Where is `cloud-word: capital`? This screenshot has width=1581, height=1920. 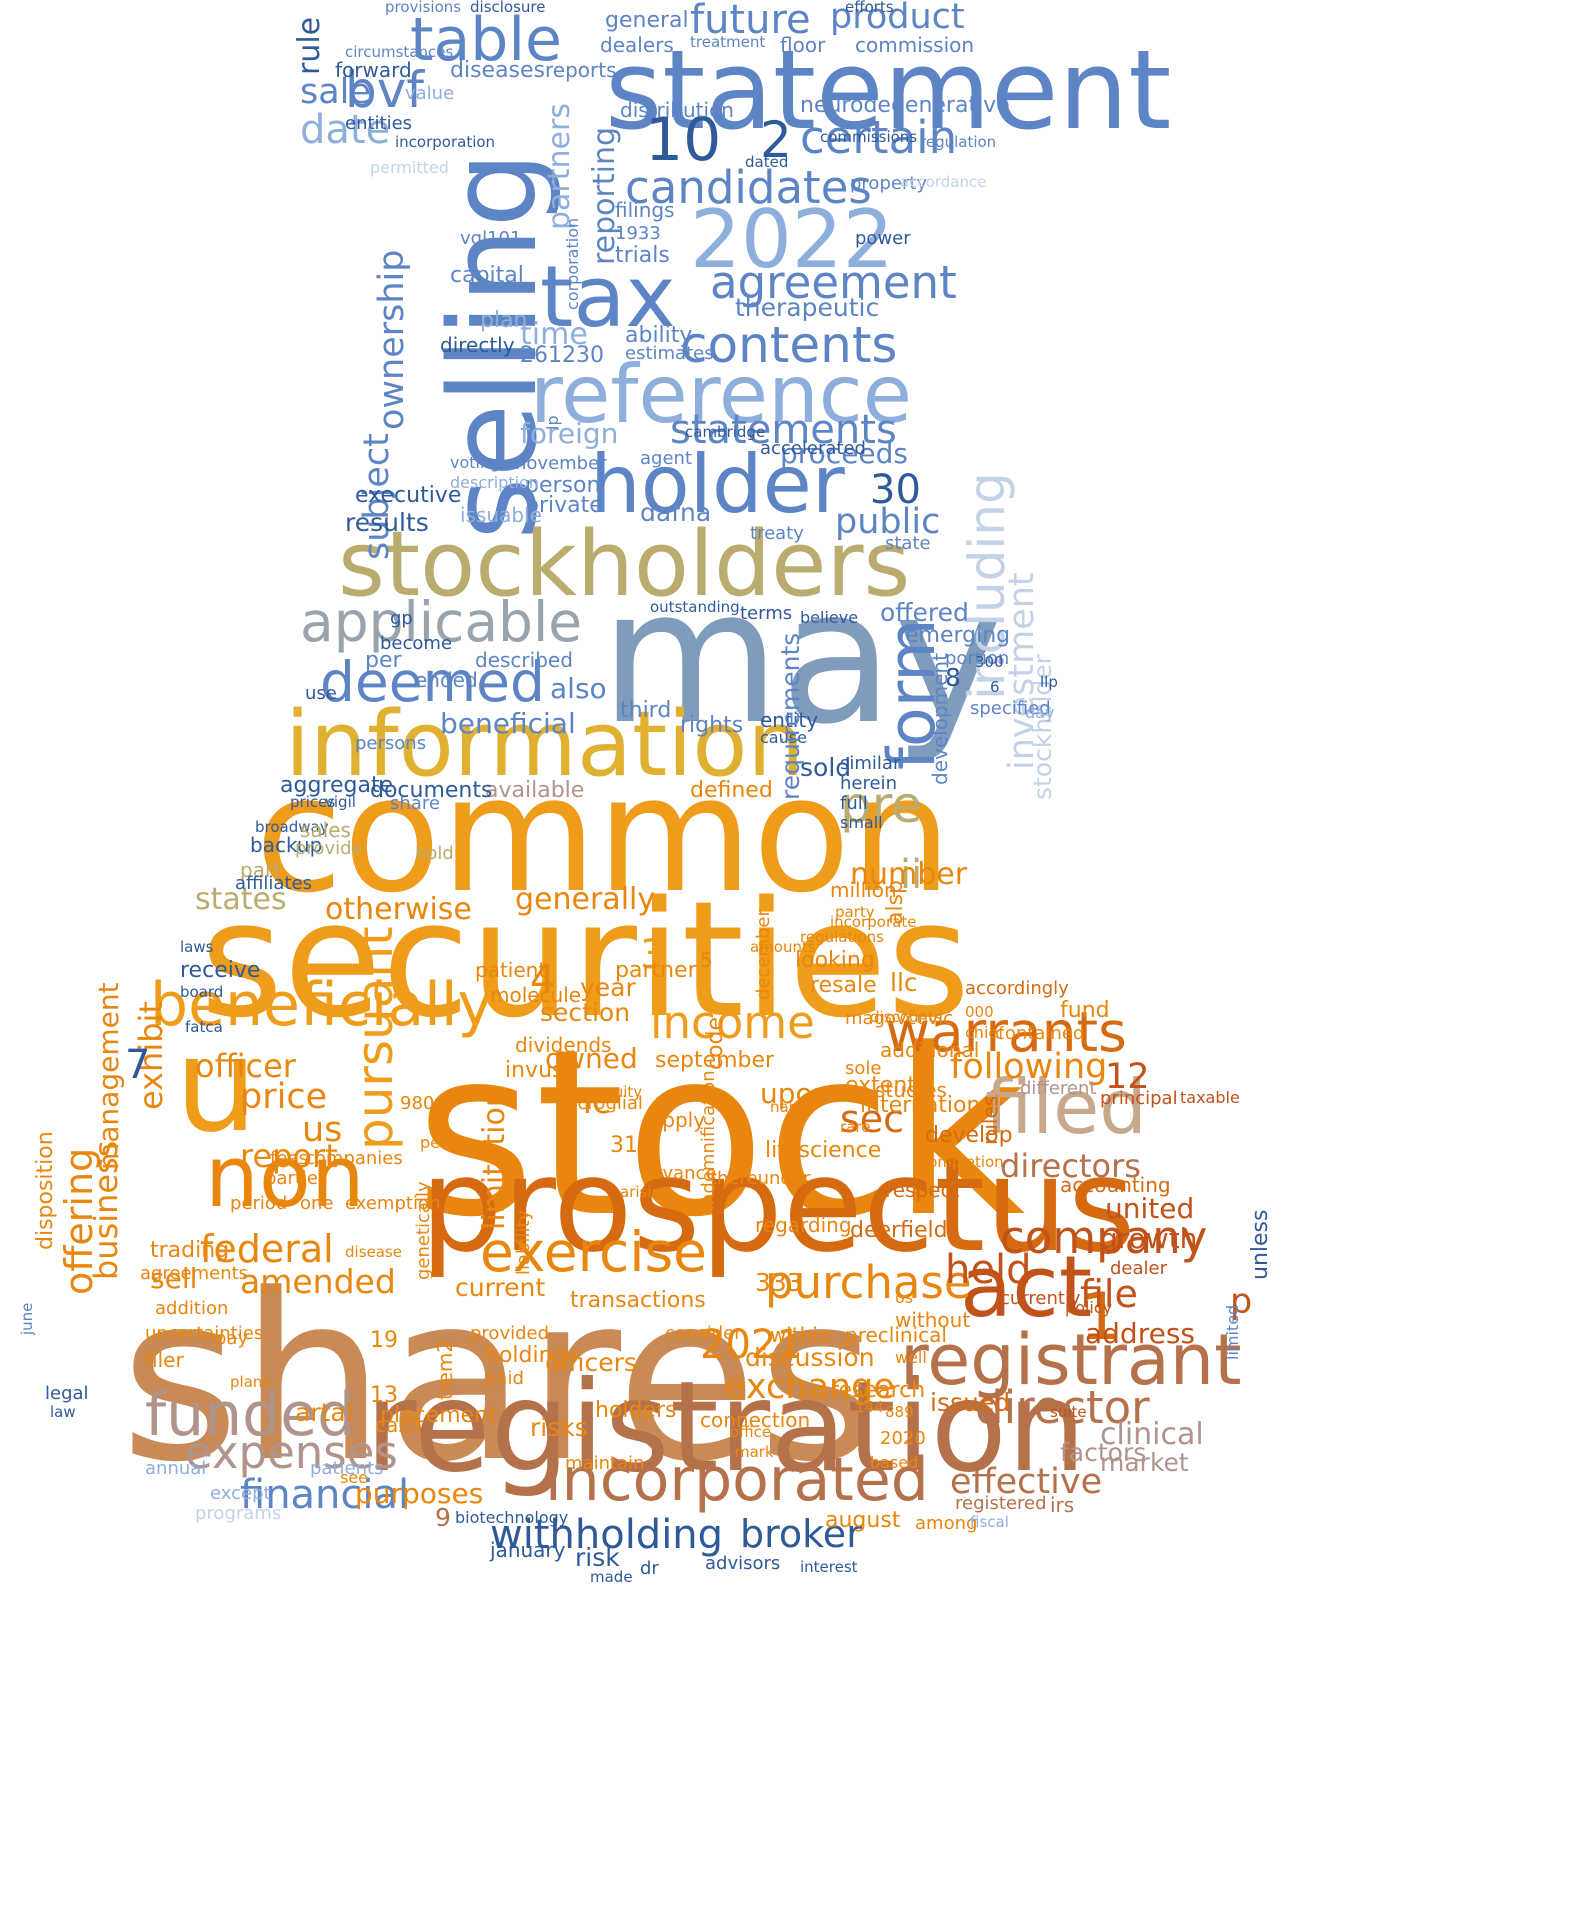 cloud-word: capital is located at coordinates (487, 275).